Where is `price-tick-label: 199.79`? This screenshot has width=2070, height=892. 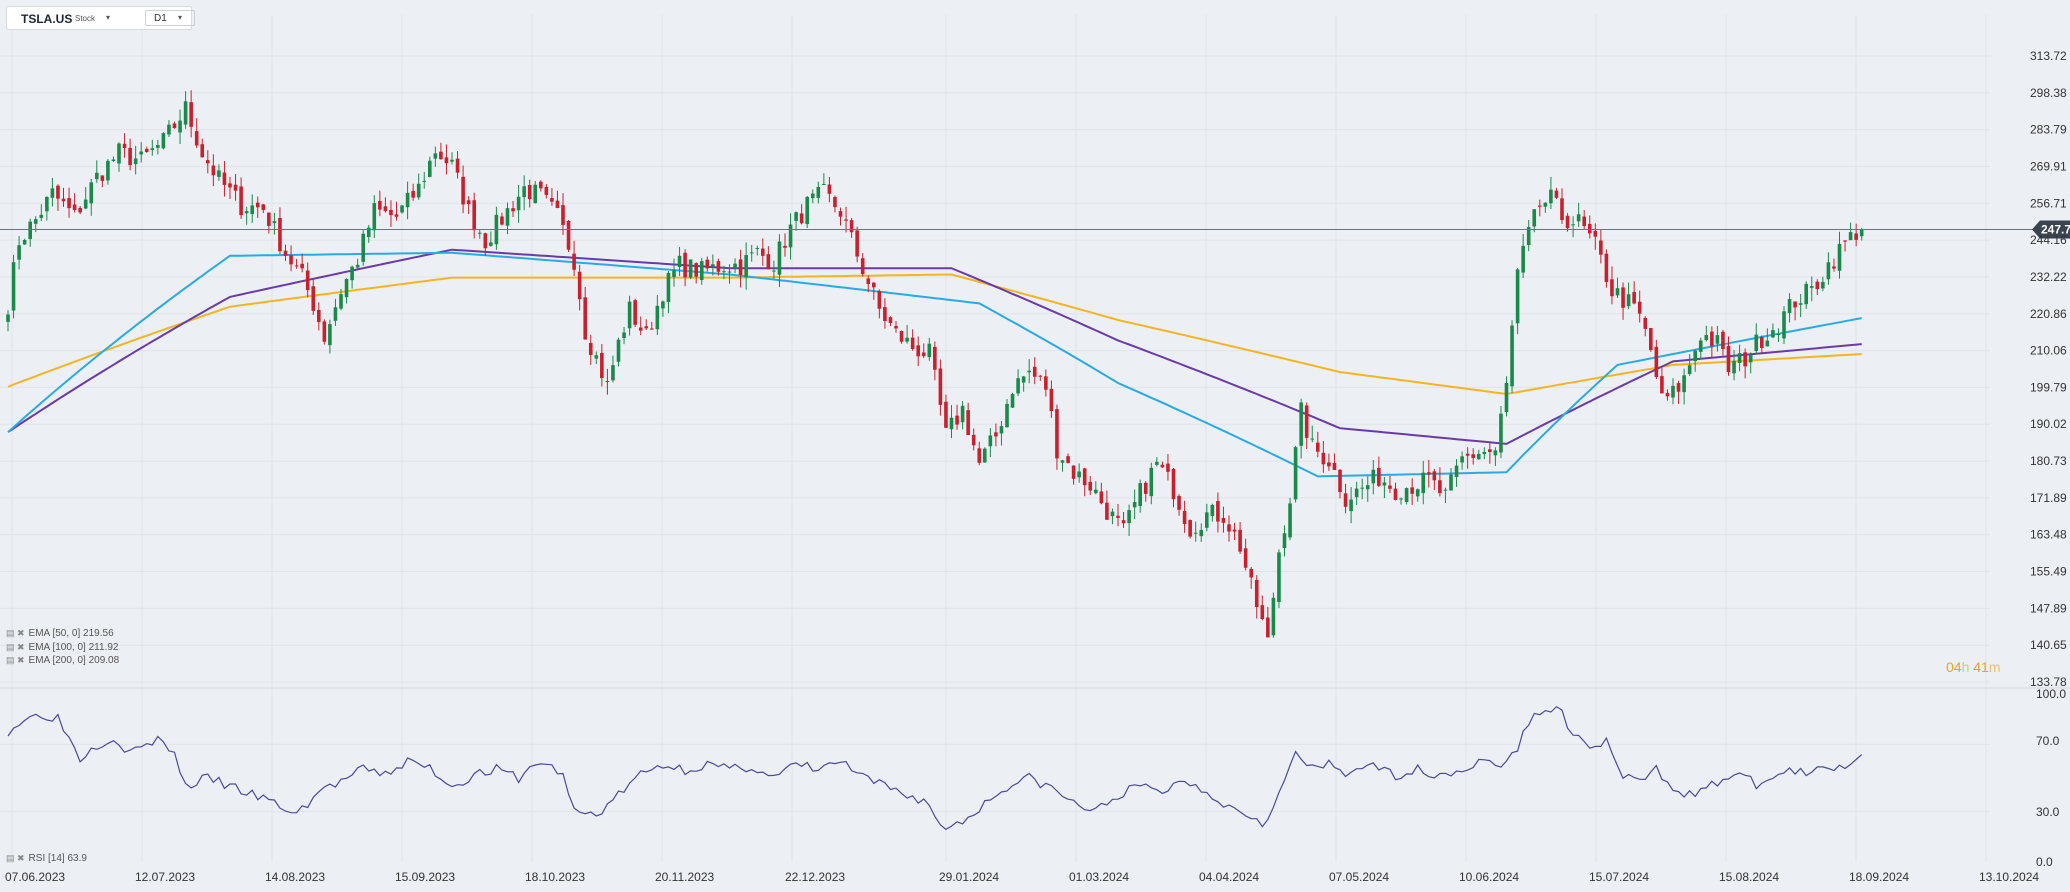 price-tick-label: 199.79 is located at coordinates (2048, 387).